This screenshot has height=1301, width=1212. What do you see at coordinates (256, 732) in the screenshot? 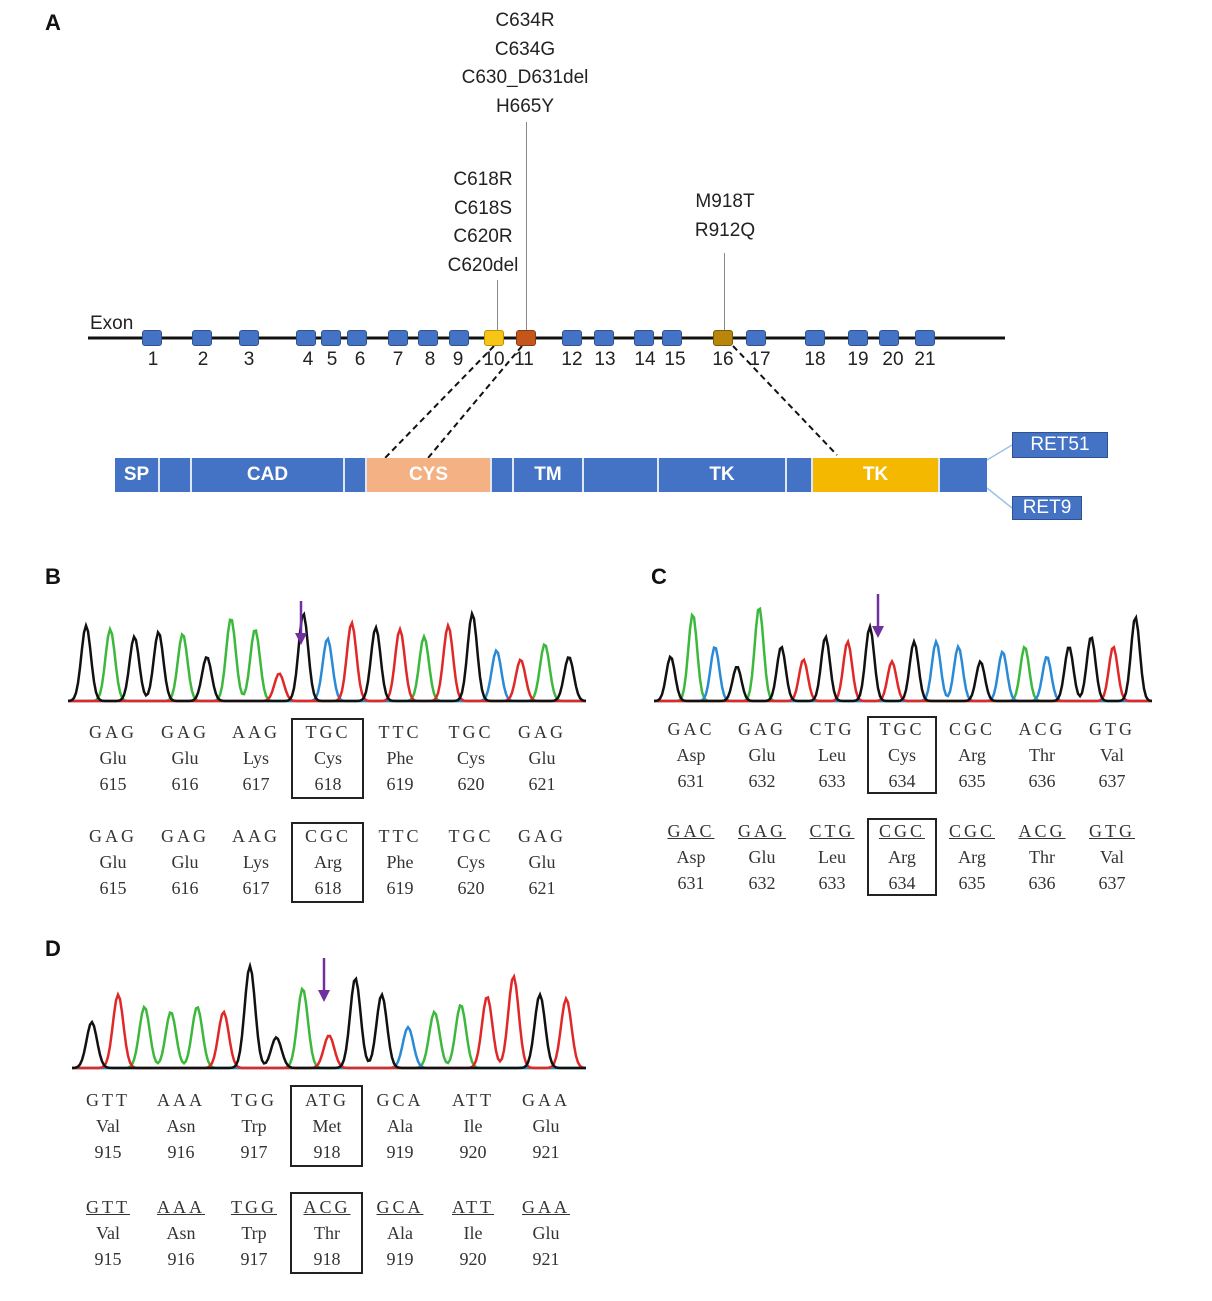
I see `wild-codon-cell: AAG` at bounding box center [256, 732].